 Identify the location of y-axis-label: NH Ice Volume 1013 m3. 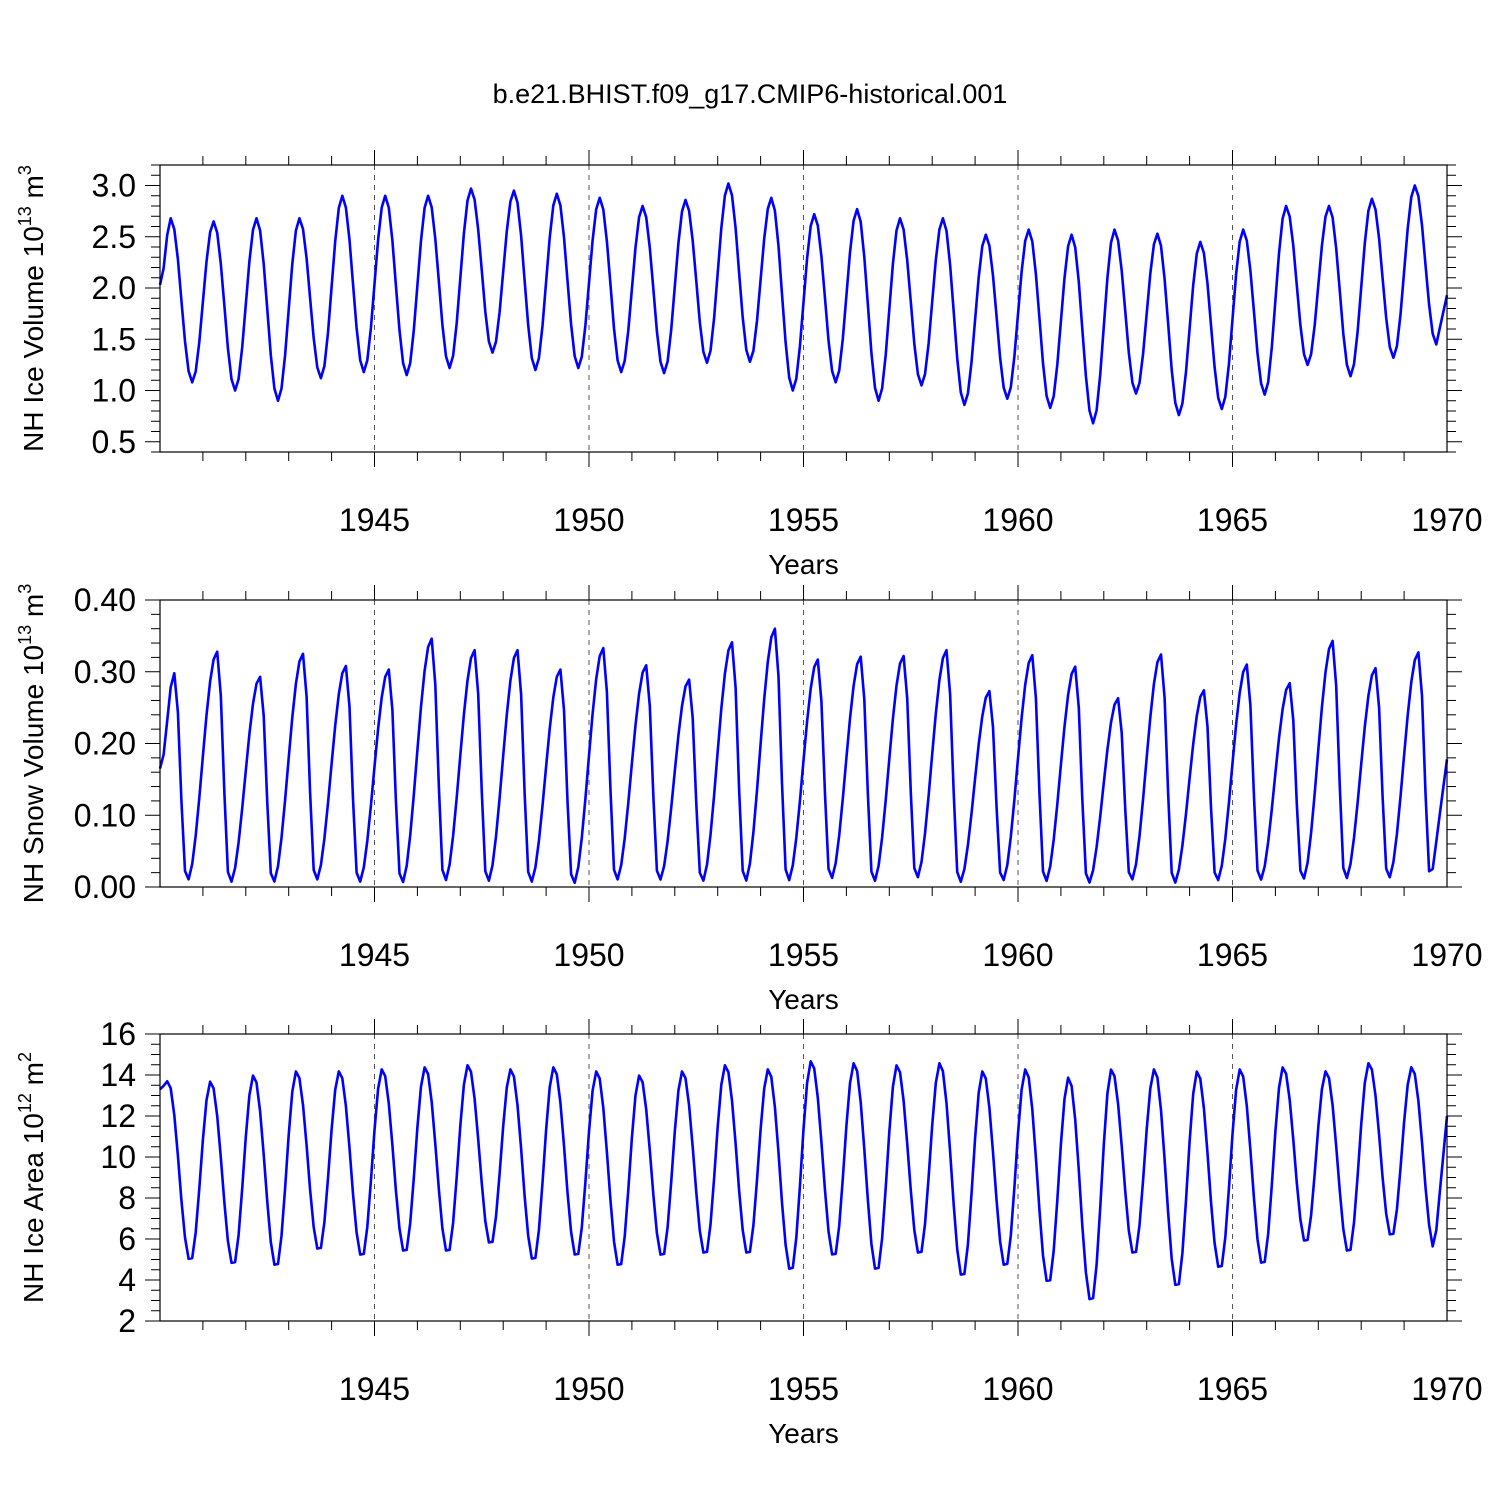
(32, 308).